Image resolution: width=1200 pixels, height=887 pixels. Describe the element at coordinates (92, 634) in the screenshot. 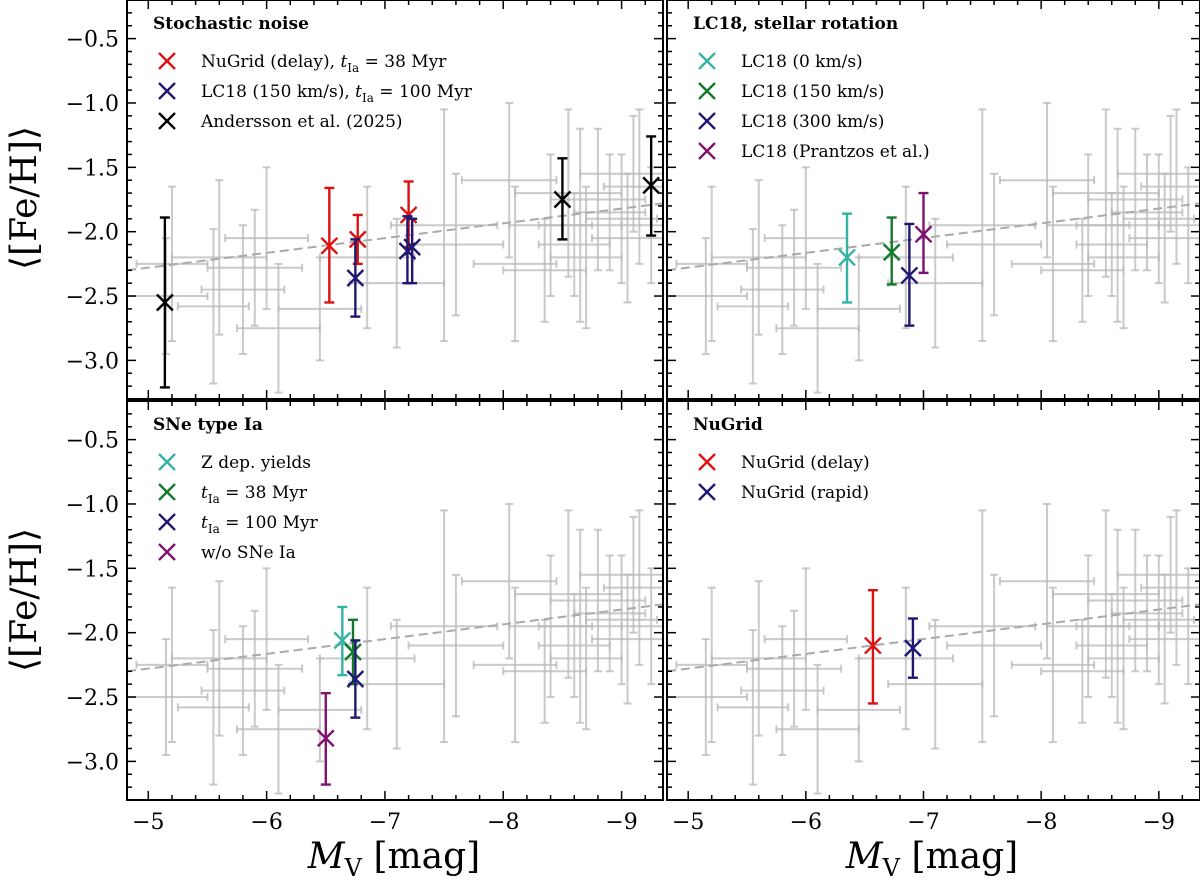

I see `y-tick-label: −2.0` at that location.